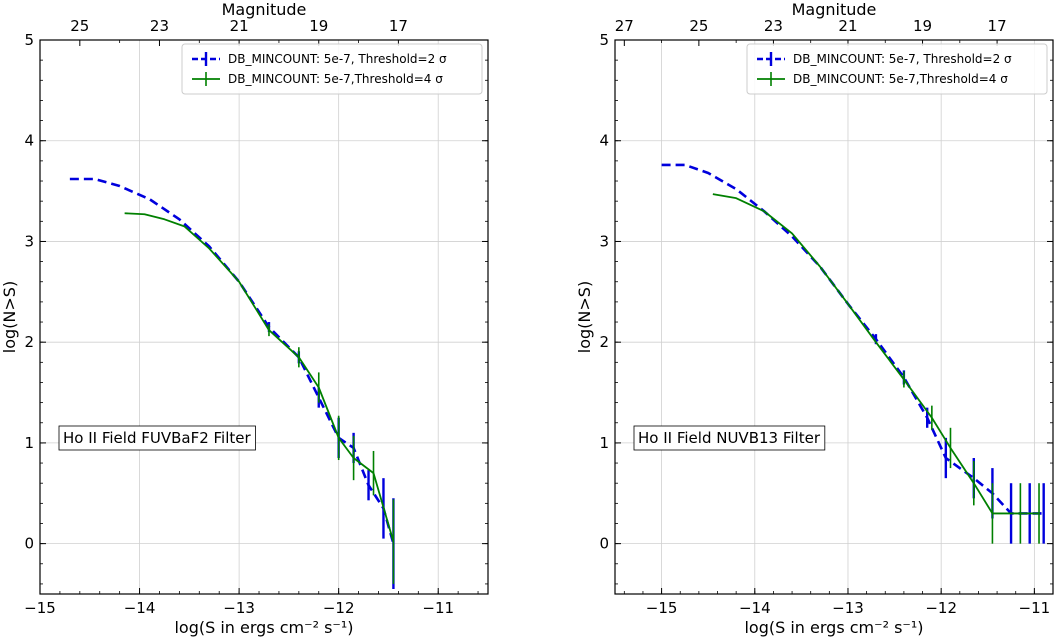 The width and height of the screenshot is (1056, 640). I want to click on magnitude-tick-label: 27, so click(624, 26).